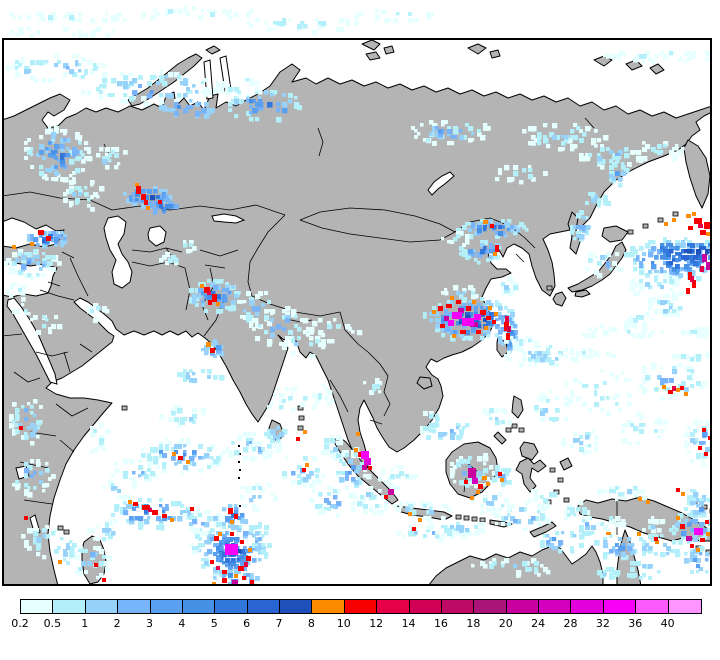  I want to click on legend-label: 40, so click(667, 623).